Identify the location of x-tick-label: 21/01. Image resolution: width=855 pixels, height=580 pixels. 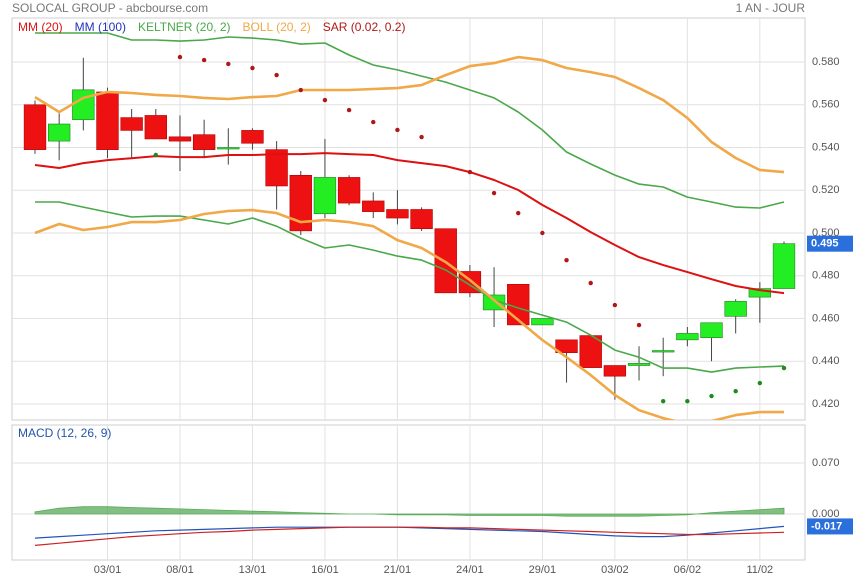
(398, 570).